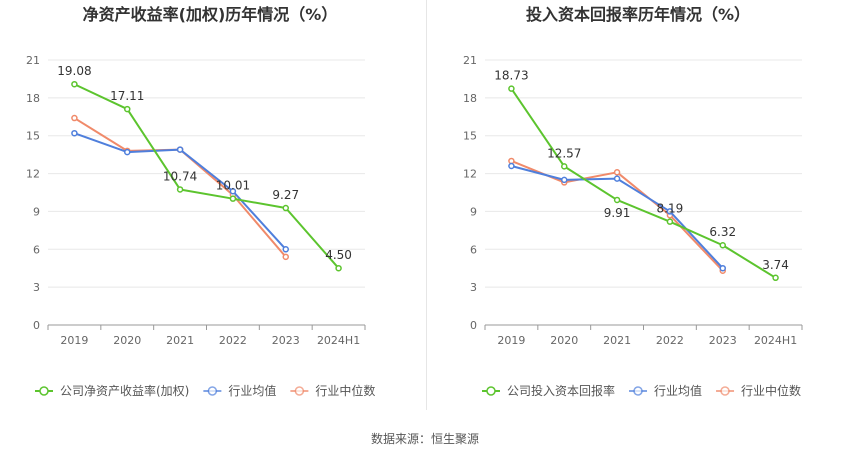 This screenshot has width=850, height=463. Describe the element at coordinates (722, 232) in the screenshot. I see `data-label: 6.32` at that location.